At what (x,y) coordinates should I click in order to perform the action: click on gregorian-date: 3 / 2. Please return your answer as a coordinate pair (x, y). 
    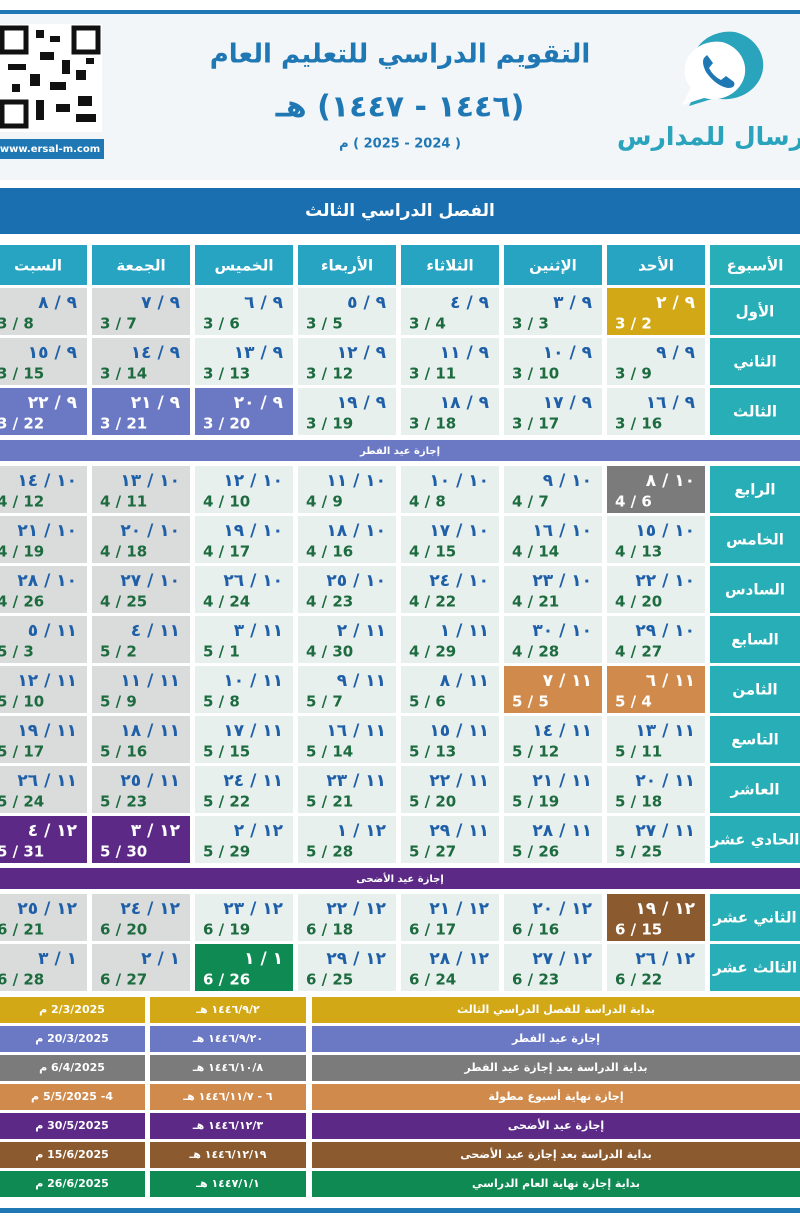
    Looking at the image, I should click on (633, 324).